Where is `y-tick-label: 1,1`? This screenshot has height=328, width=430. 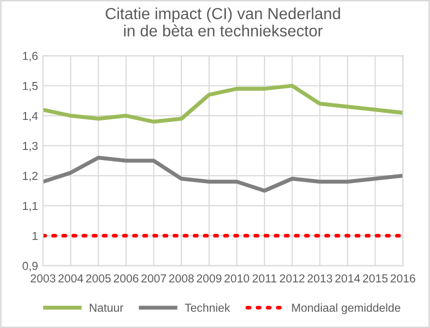
y-tick-label: 1,1 is located at coordinates (30, 207).